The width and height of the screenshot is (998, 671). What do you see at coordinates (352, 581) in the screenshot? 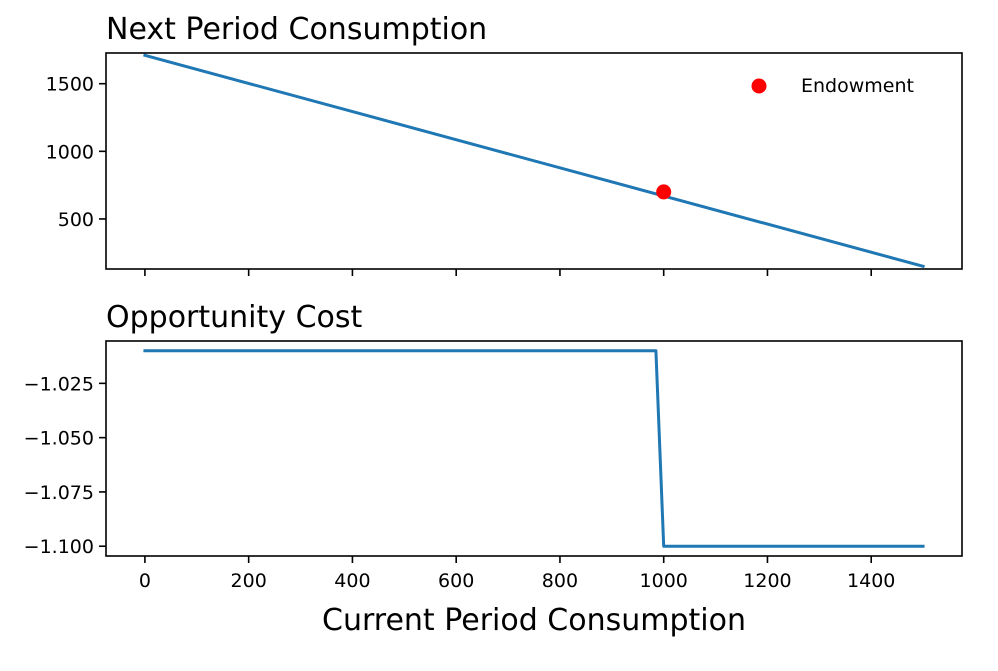
I see `x-tick-label: 400` at bounding box center [352, 581].